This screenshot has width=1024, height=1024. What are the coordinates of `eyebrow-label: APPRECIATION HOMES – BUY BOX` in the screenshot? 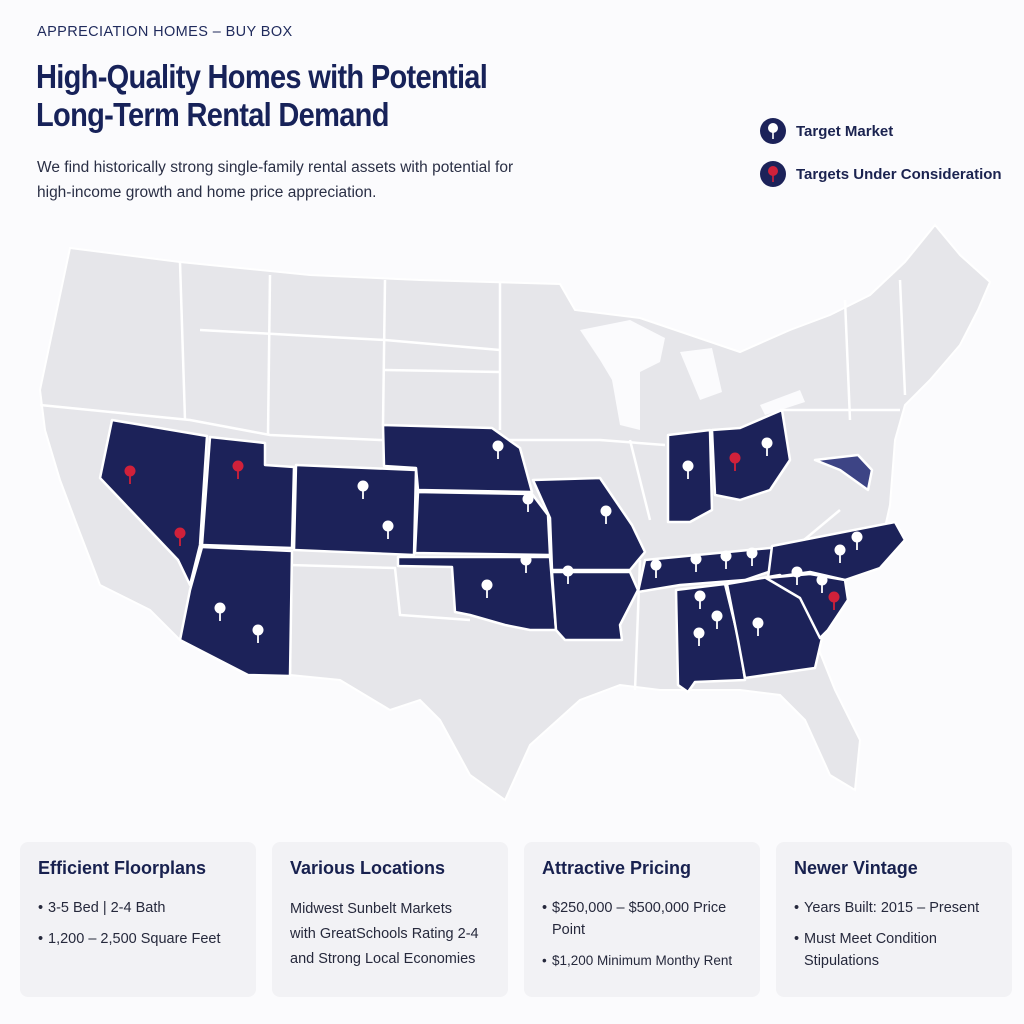 It's located at (165, 32).